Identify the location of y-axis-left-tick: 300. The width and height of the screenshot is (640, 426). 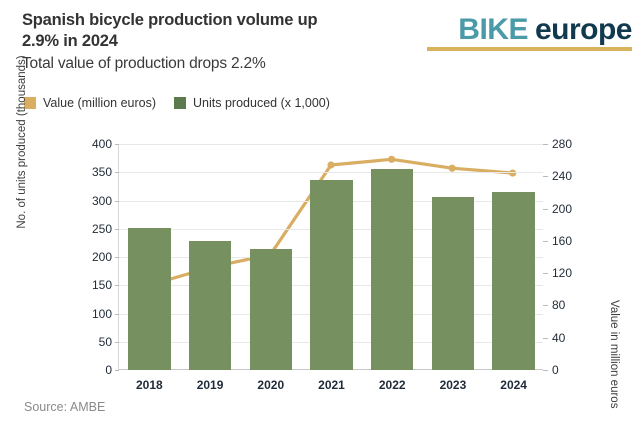
(101, 200).